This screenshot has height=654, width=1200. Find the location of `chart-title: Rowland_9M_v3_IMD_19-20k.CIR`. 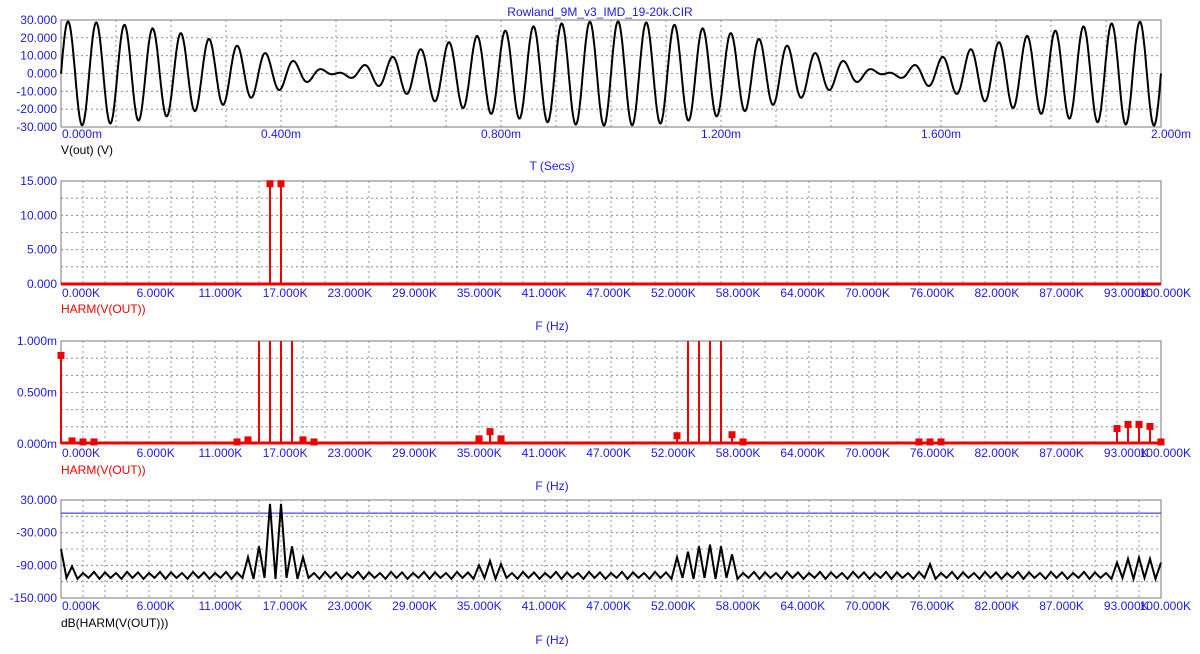

chart-title: Rowland_9M_v3_IMD_19-20k.CIR is located at coordinates (600, 12).